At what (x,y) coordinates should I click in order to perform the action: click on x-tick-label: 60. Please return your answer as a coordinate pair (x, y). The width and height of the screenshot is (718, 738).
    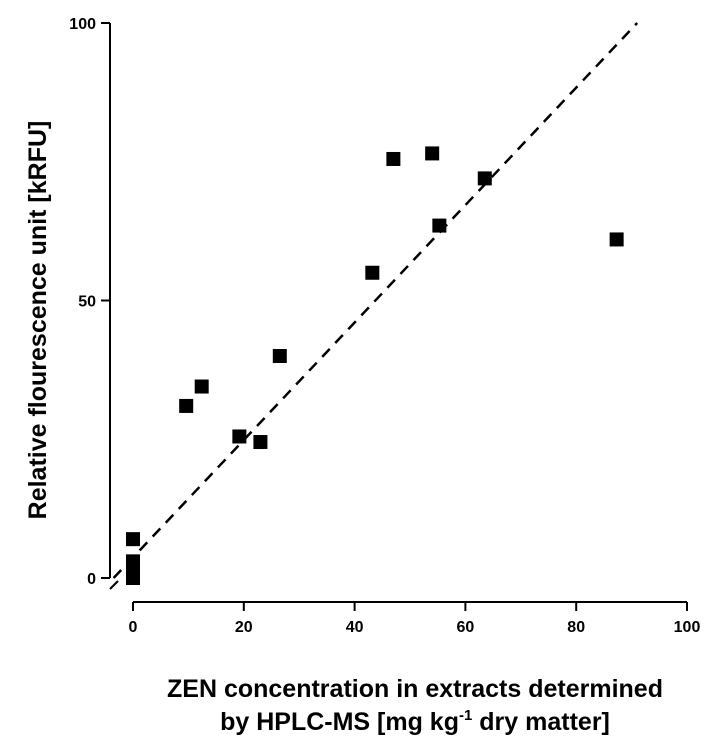
    Looking at the image, I should click on (466, 627).